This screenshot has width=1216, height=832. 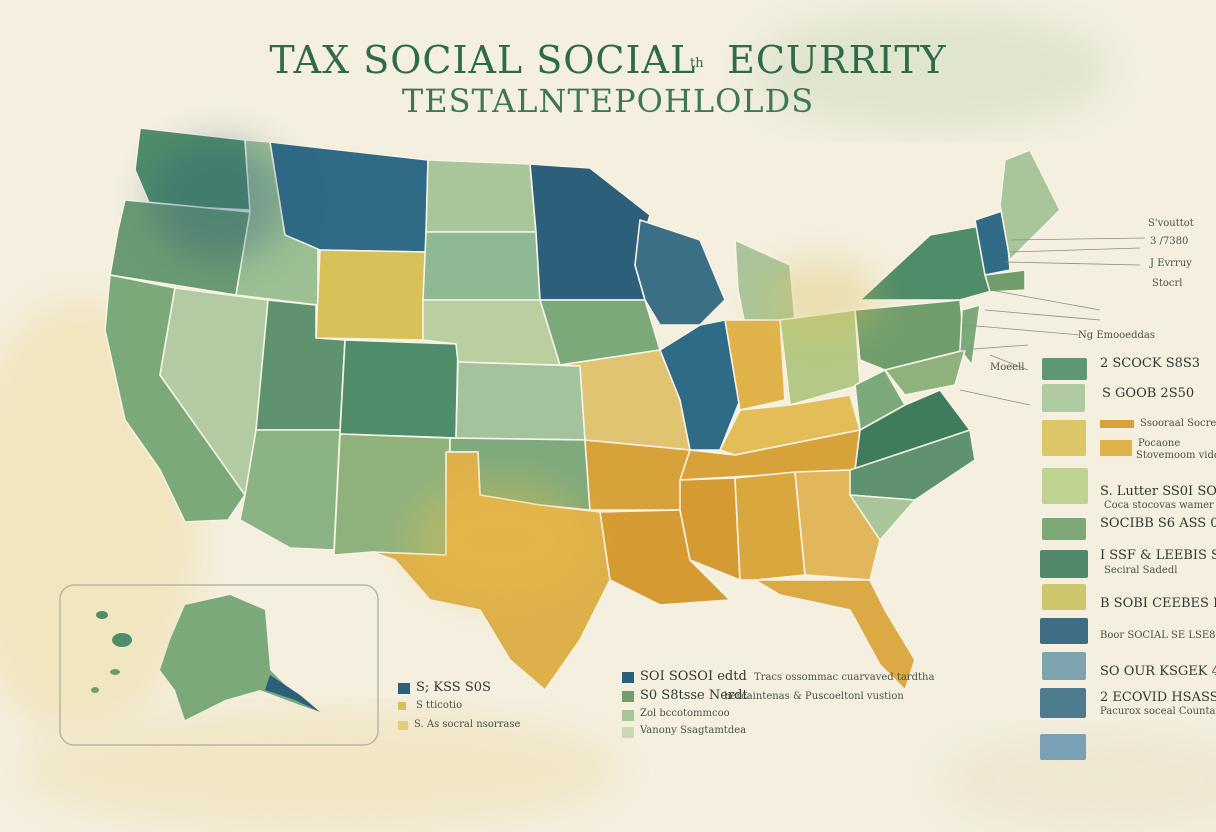 I want to click on alaska-inset, so click(x=219, y=665).